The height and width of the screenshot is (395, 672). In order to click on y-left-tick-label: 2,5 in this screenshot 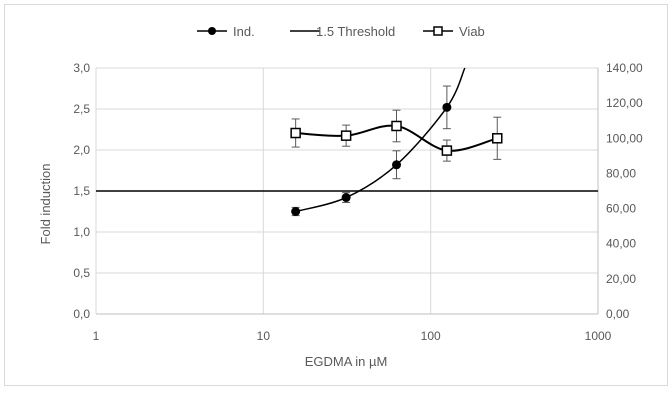, I will do `click(81, 109)`.